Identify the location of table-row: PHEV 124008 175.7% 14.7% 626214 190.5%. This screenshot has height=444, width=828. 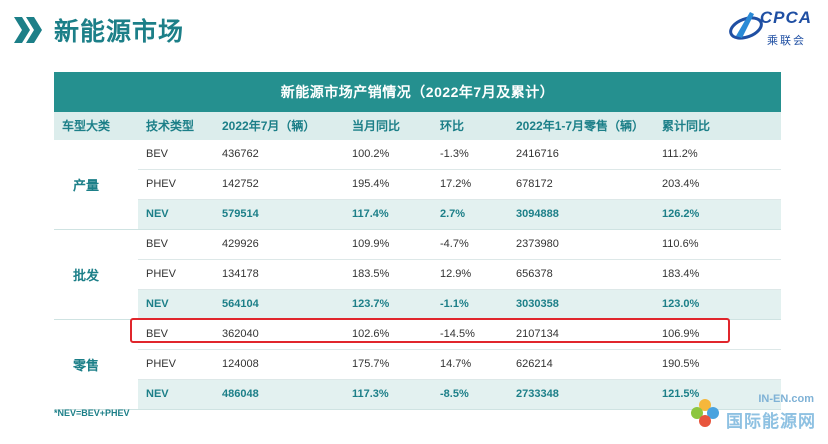
(459, 364).